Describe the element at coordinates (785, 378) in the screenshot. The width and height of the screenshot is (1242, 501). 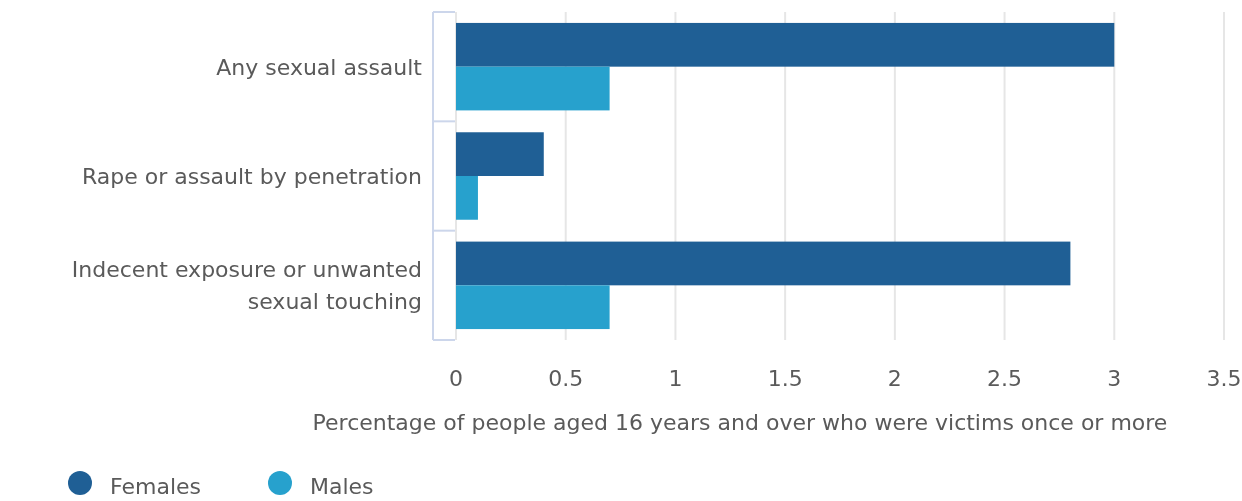
I see `x-tick-label: 1.5` at that location.